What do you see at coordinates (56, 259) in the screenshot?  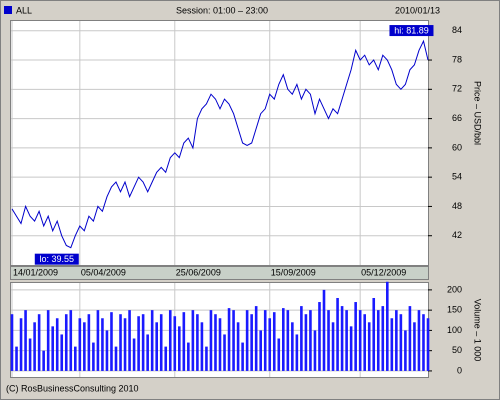 I see `annotation-box` at bounding box center [56, 259].